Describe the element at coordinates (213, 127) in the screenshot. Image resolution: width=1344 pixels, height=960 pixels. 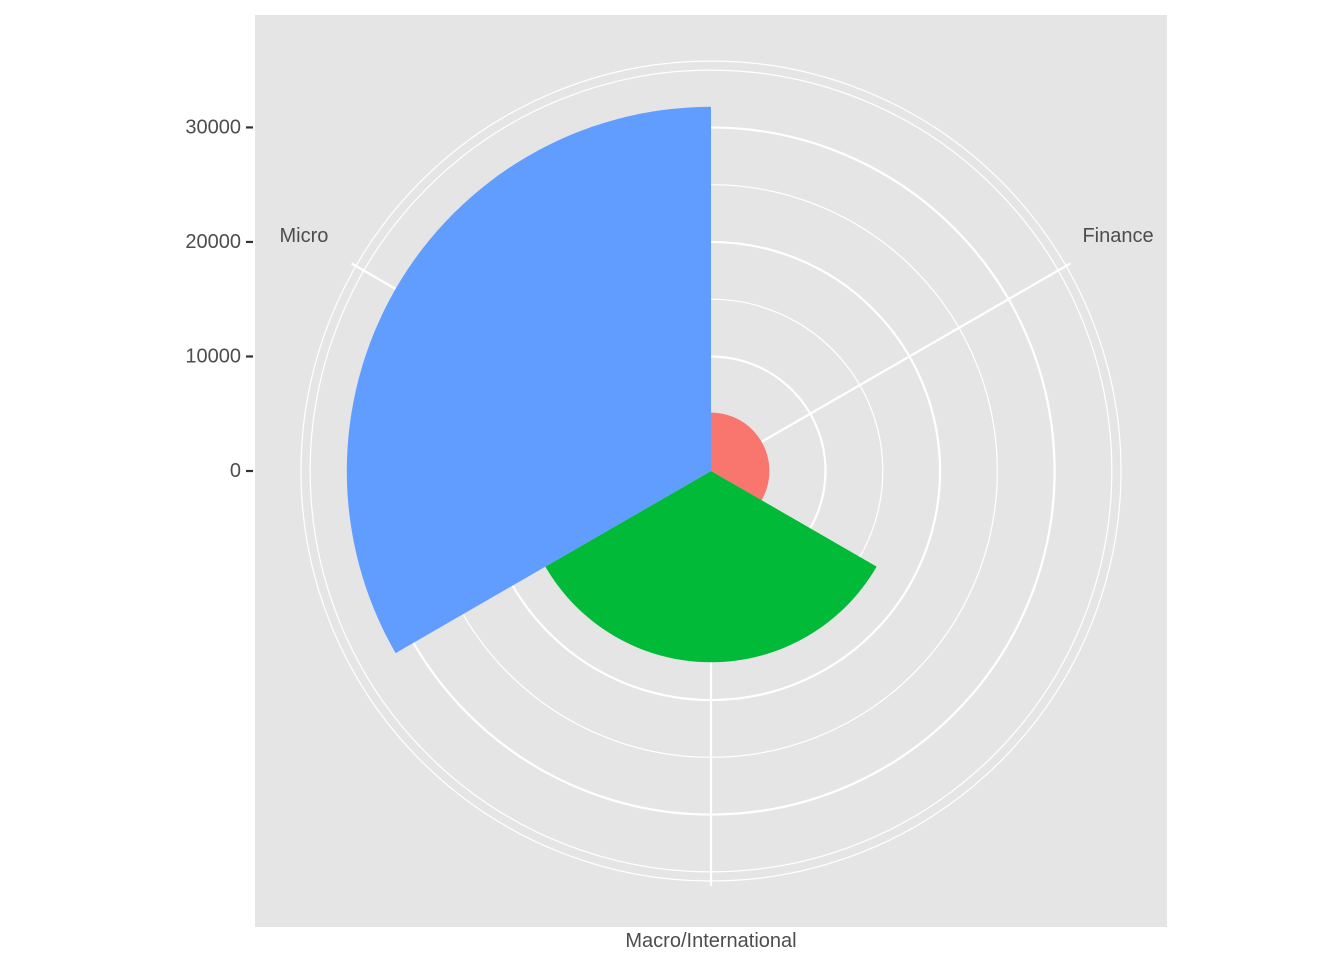
I see `y-tick-label: 30000` at that location.